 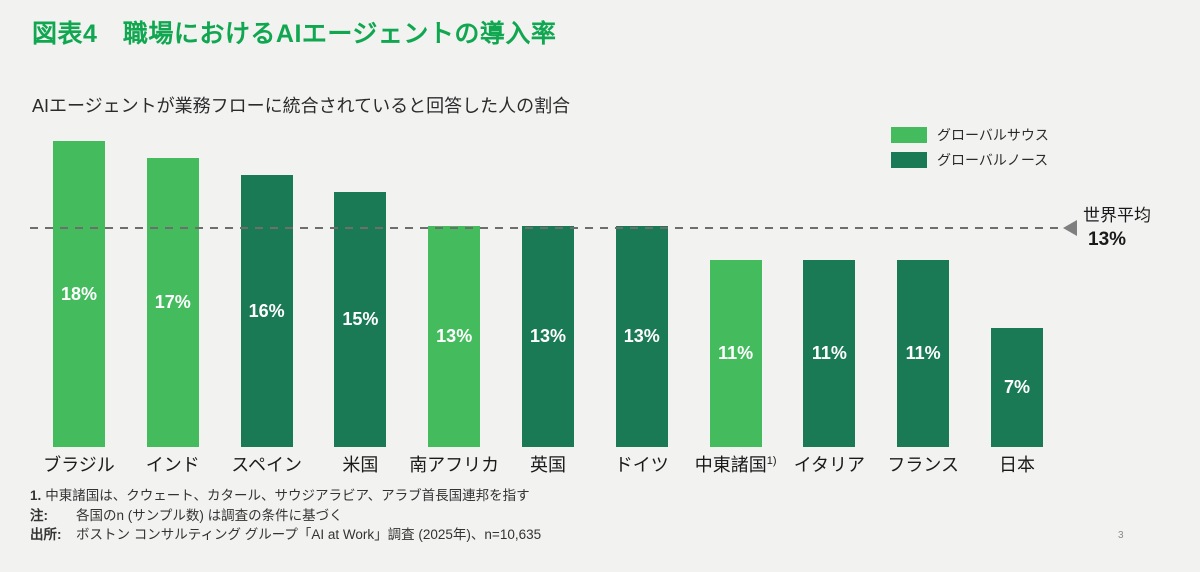 I want to click on bar-5: 13%, so click(x=454, y=336).